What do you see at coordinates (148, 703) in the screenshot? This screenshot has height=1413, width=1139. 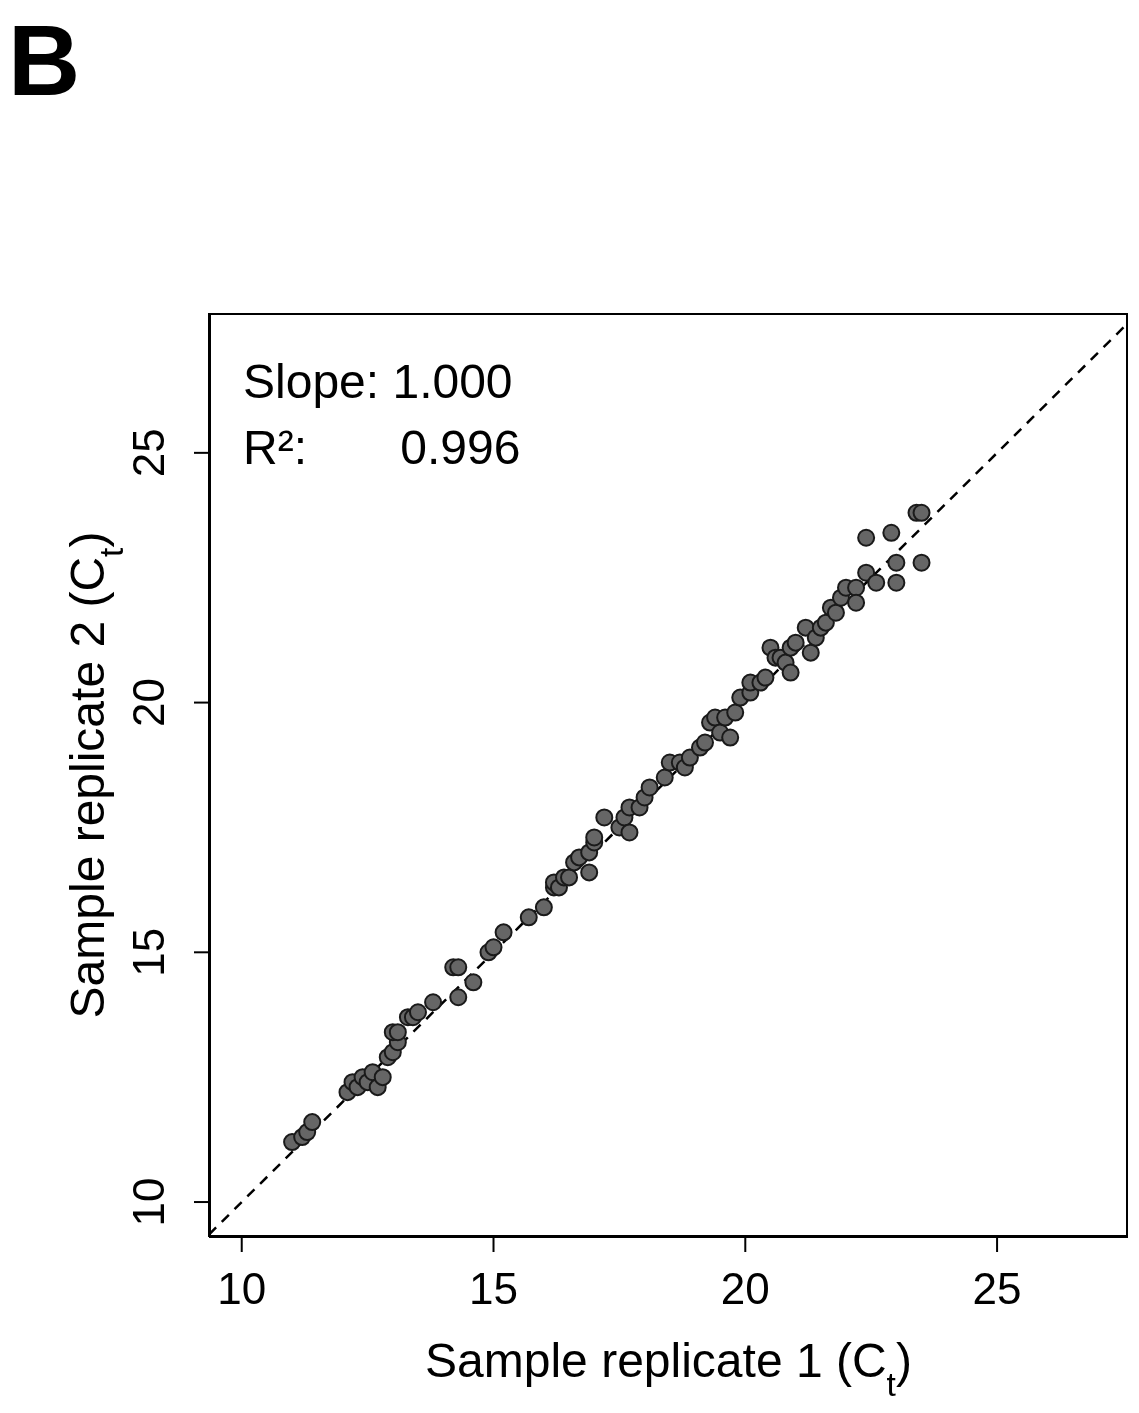 I see `y-tick-label: 20` at bounding box center [148, 703].